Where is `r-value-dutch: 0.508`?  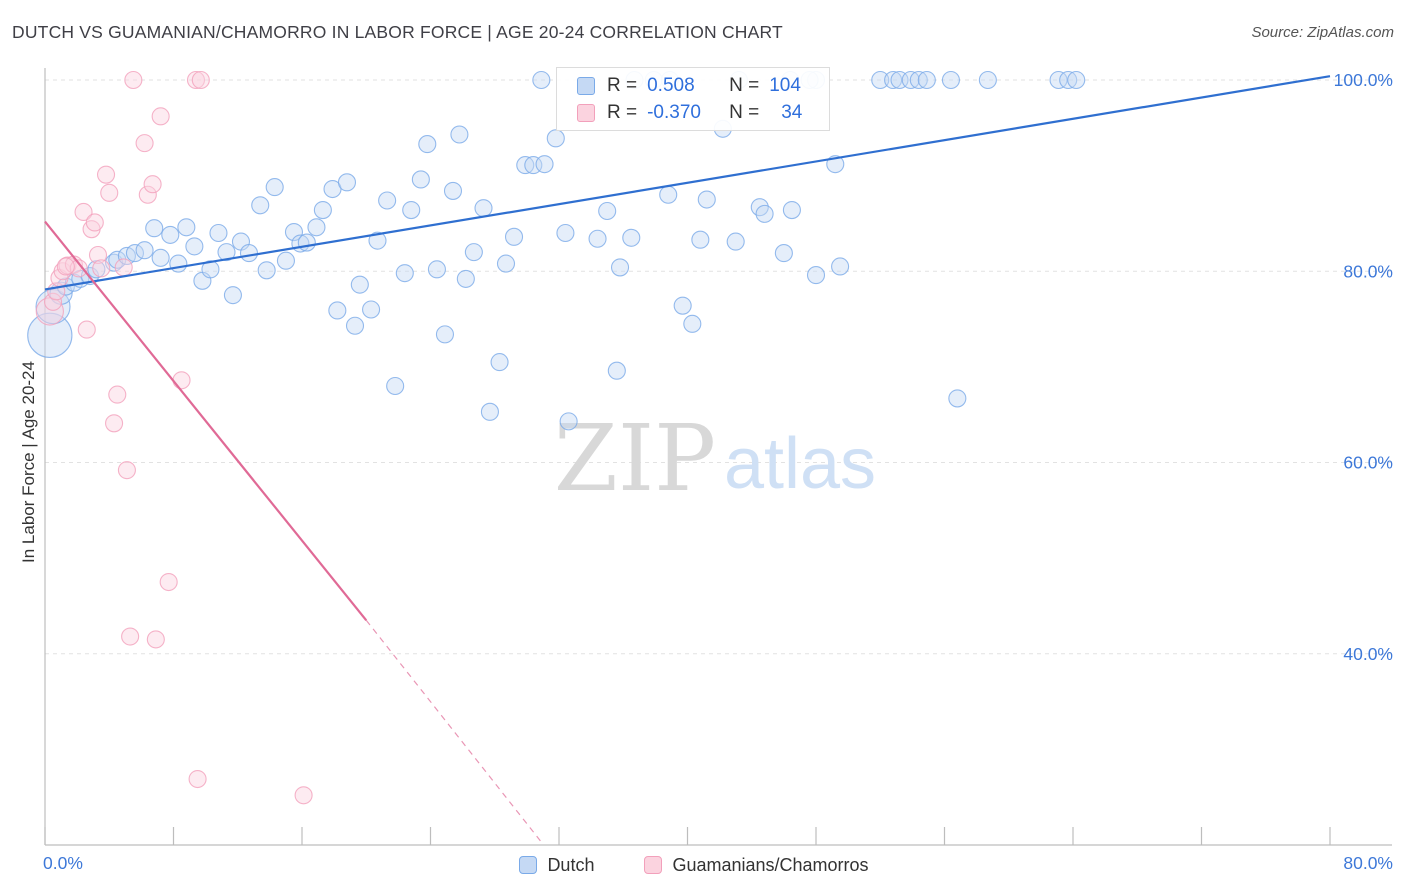 r-value-dutch: 0.508 is located at coordinates (671, 85).